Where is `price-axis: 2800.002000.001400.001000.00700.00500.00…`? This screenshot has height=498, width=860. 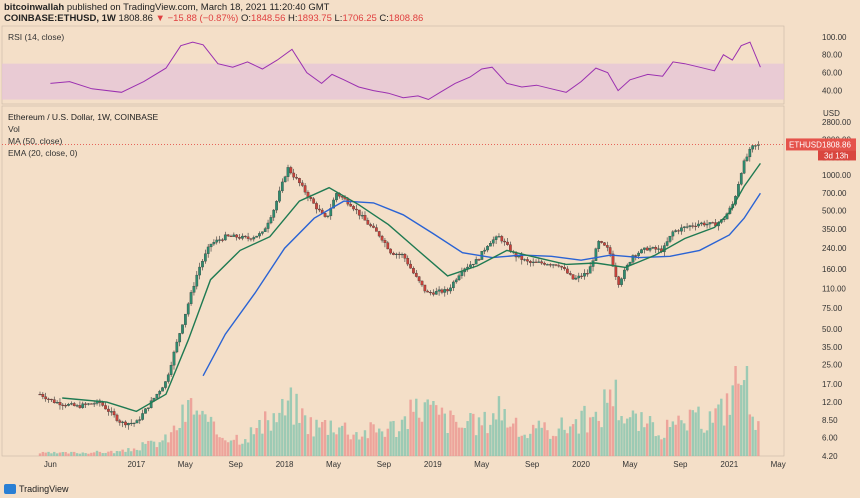 price-axis: 2800.002000.001400.001000.00700.00500.00… is located at coordinates (836, 289).